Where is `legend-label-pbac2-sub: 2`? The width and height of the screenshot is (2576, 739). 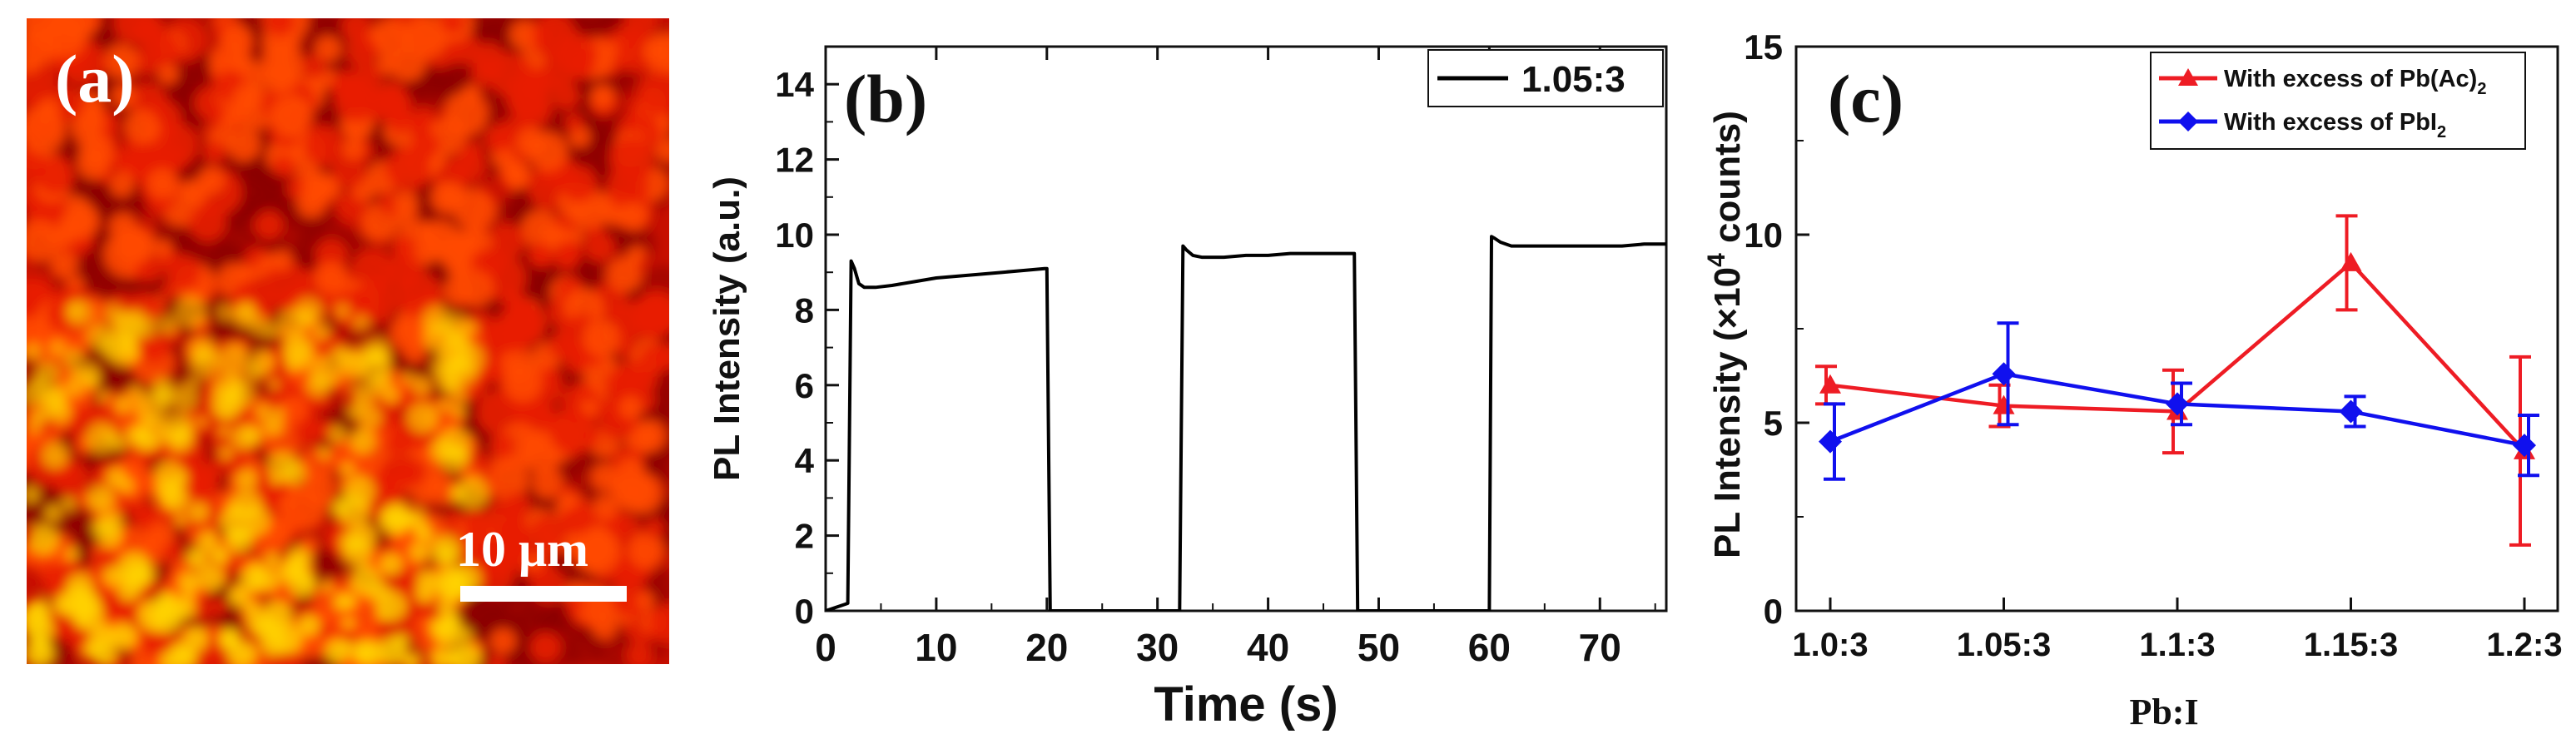 legend-label-pbac2-sub: 2 is located at coordinates (2481, 89).